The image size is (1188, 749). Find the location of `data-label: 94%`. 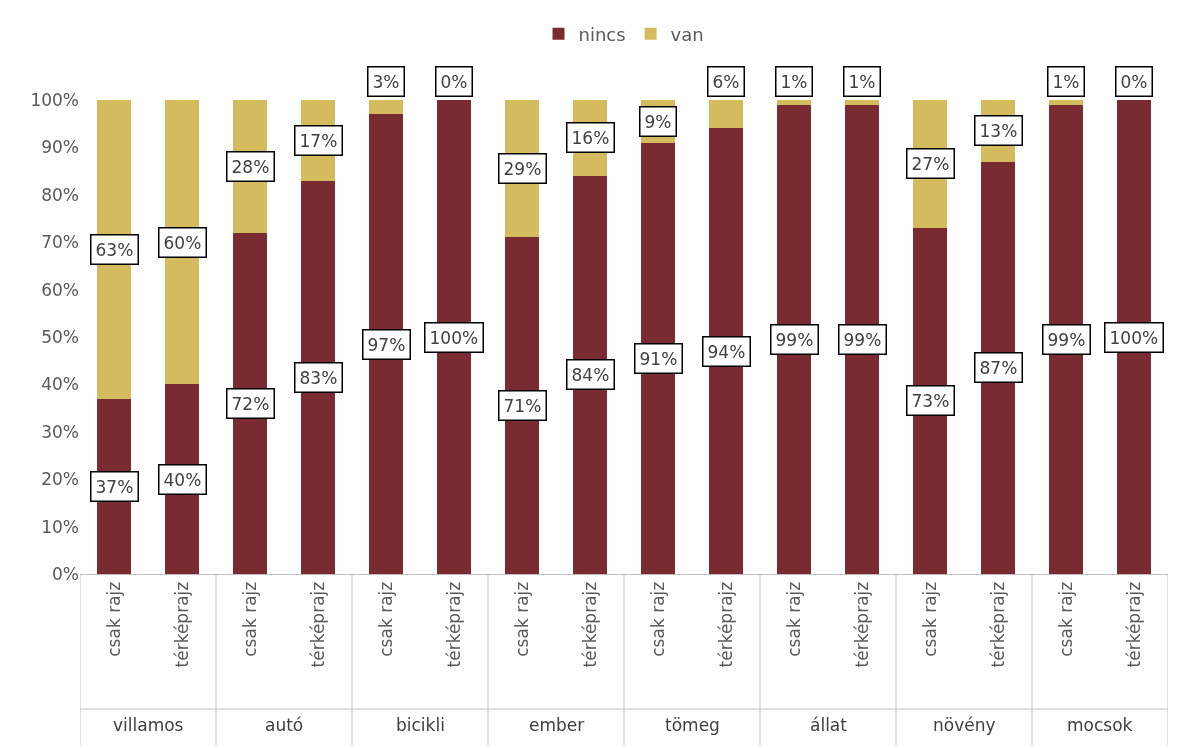

data-label: 94% is located at coordinates (726, 351).